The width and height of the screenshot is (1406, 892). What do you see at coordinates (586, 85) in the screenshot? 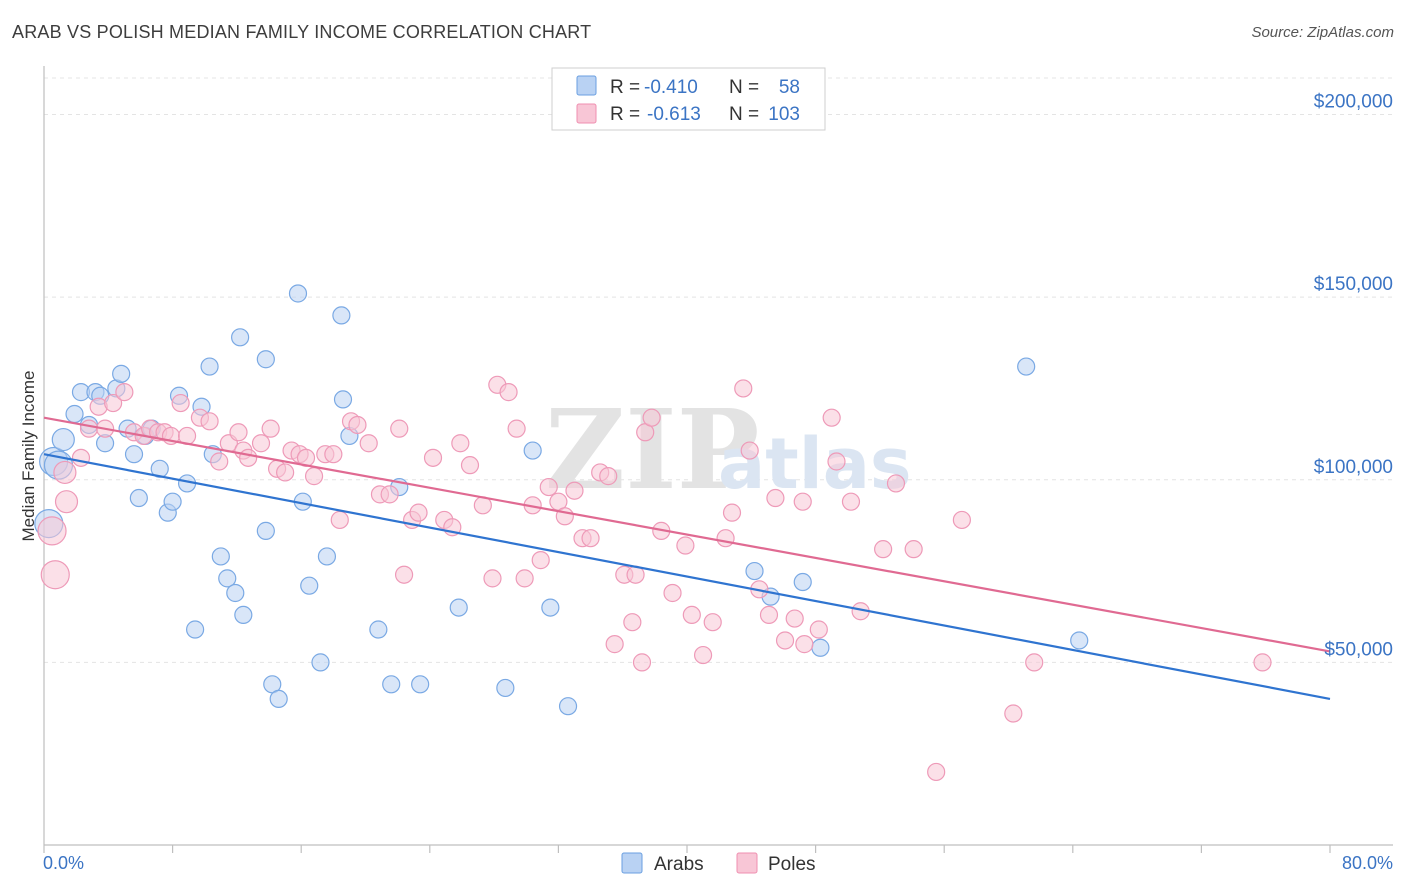
I see `legend-swatch-arabs` at bounding box center [586, 85].